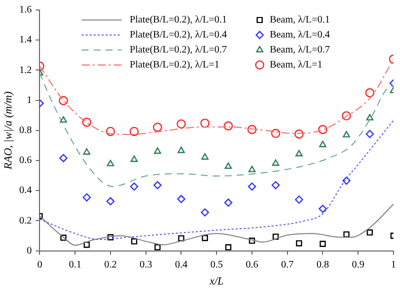  Describe the element at coordinates (300, 50) in the screenshot. I see `legend-label: Beam, λ/L=0.7` at that location.